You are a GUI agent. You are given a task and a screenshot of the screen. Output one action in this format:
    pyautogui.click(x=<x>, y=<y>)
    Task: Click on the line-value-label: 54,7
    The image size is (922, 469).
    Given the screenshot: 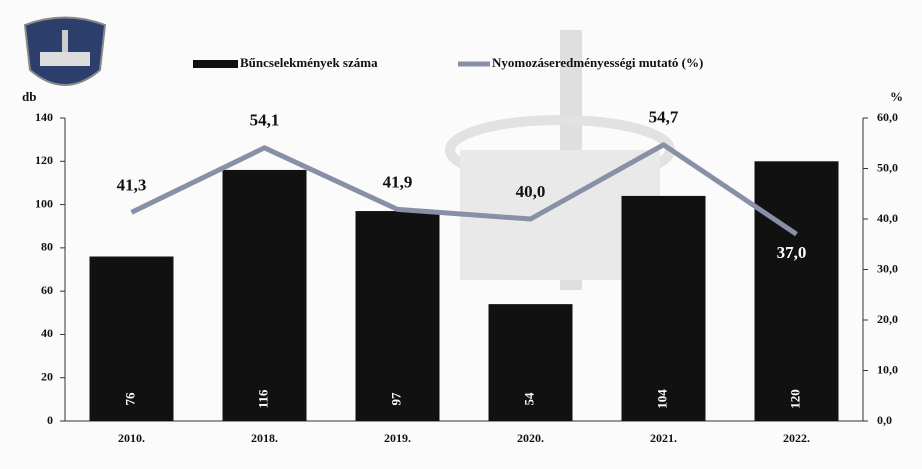 What is the action you would take?
    pyautogui.click(x=664, y=117)
    